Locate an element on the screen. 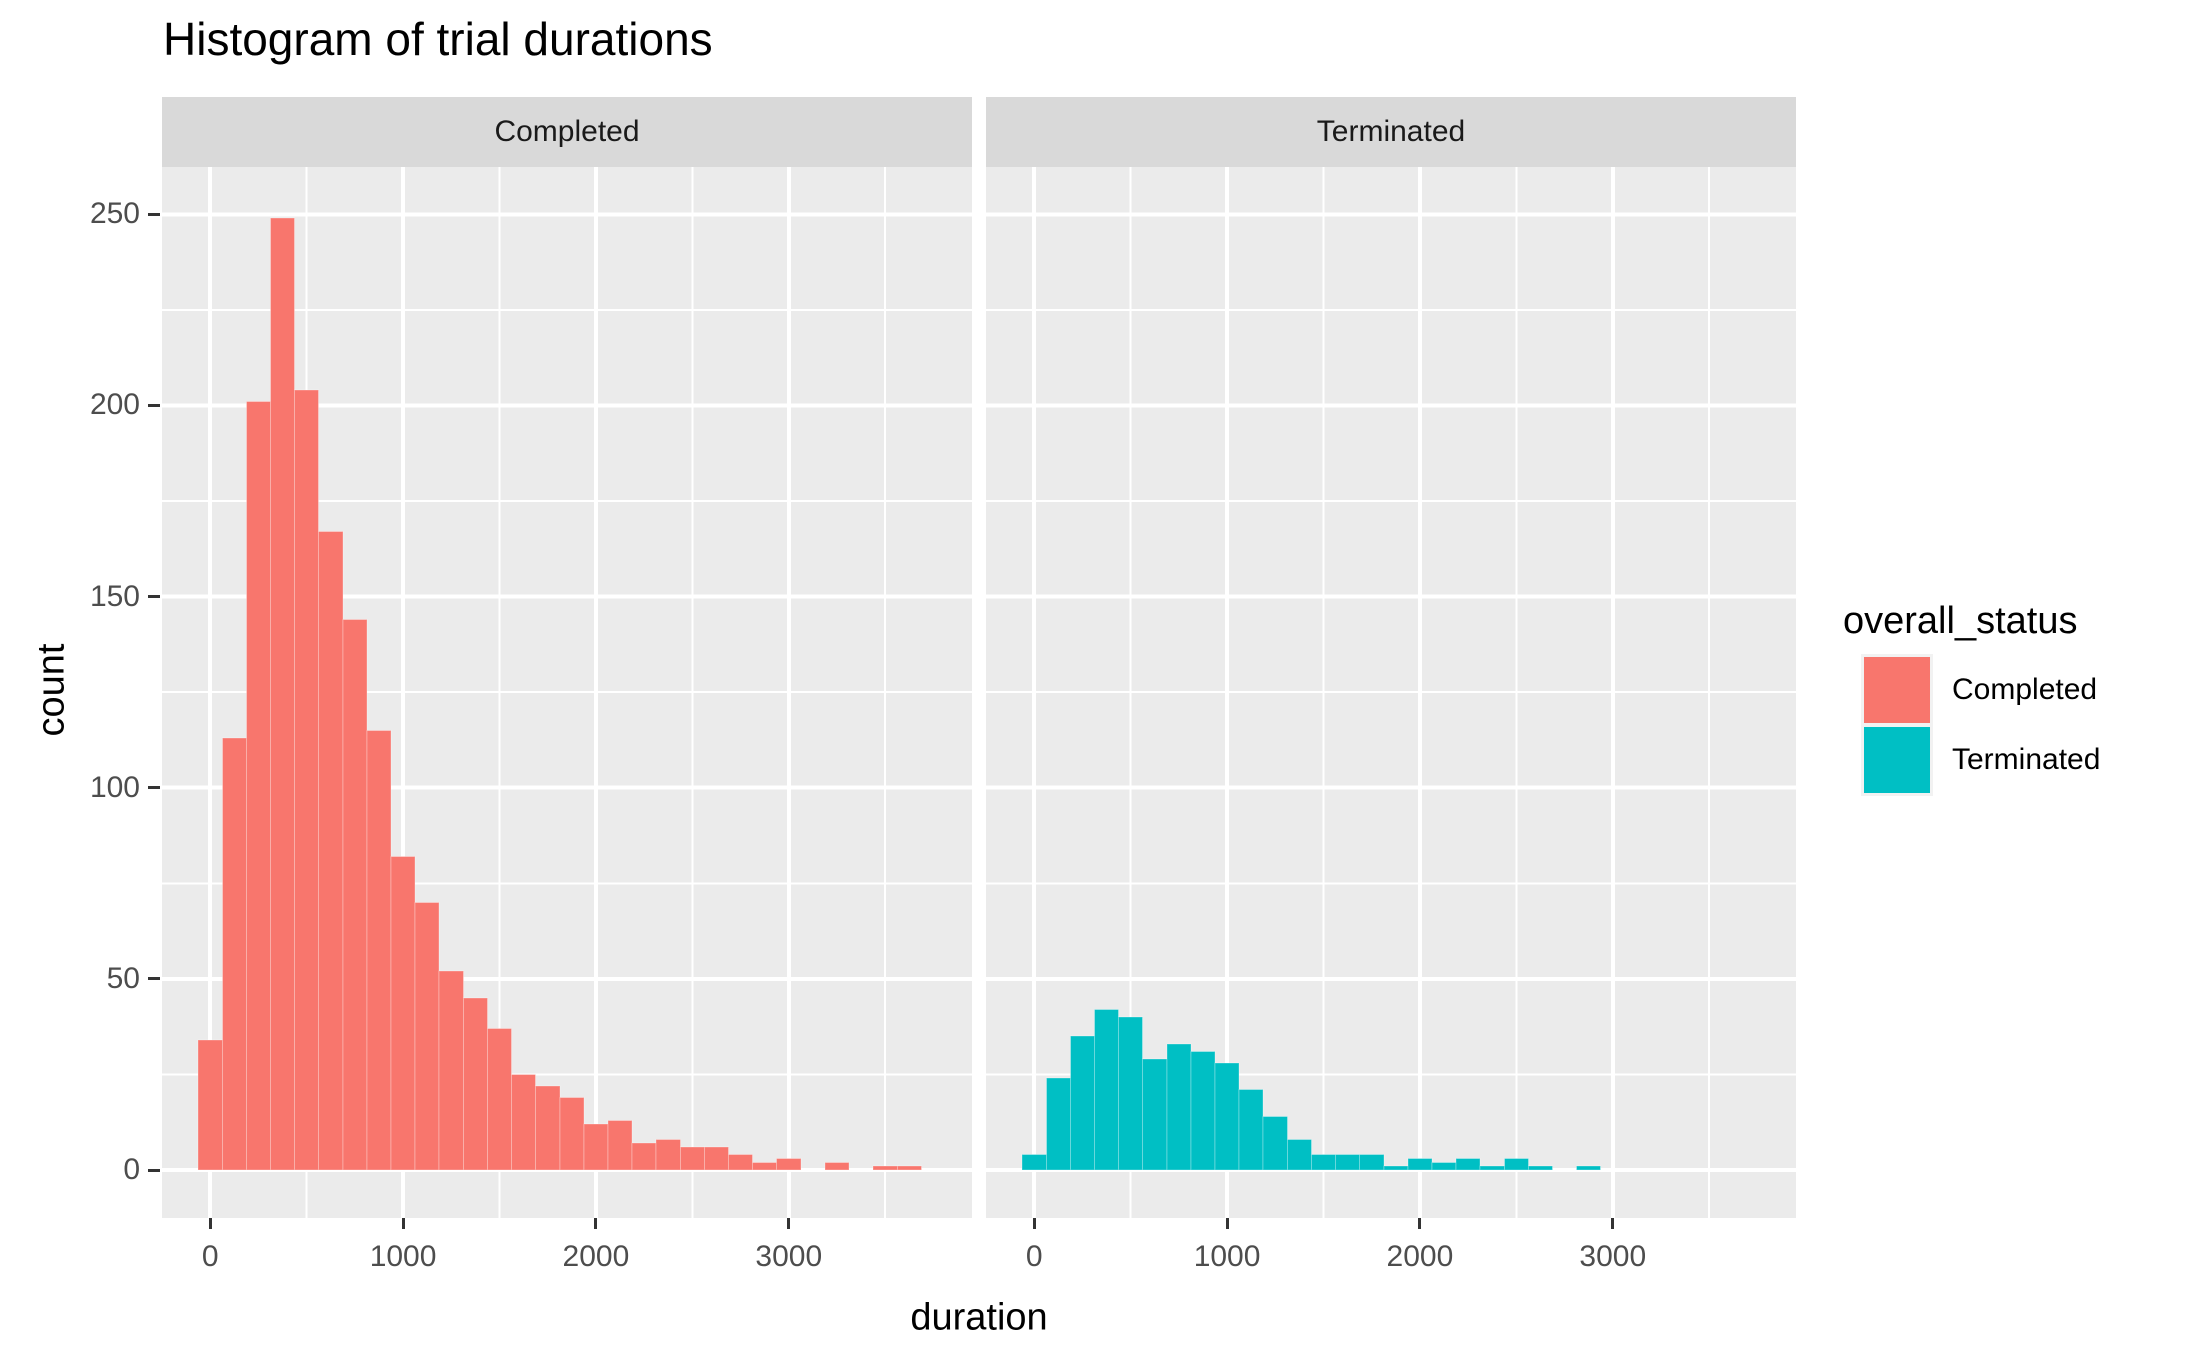 The image size is (2187, 1350). y-tick-label: 250 is located at coordinates (114, 214).